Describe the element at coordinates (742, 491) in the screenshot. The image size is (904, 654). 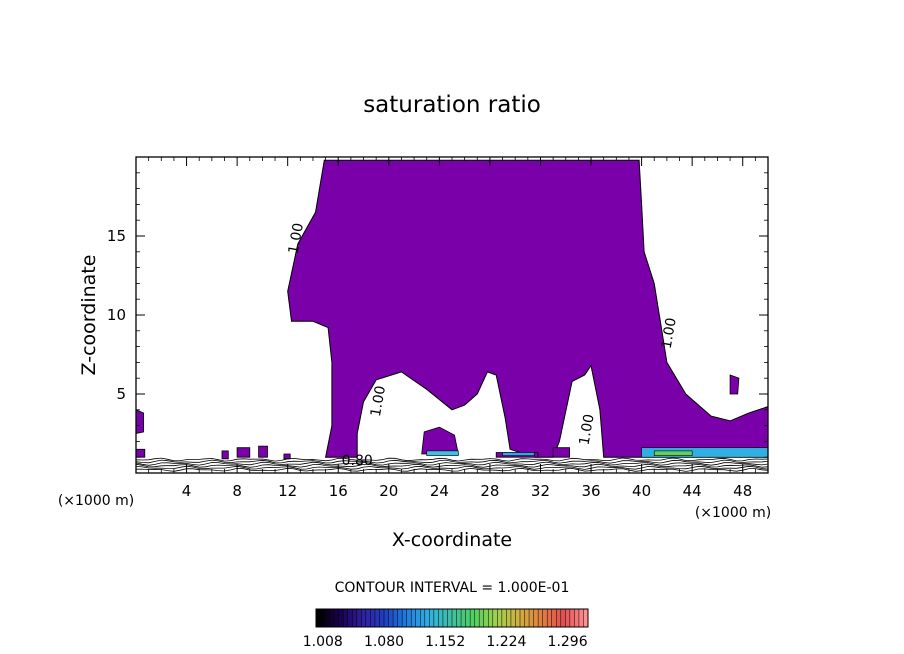
I see `x-tick-label: 48` at that location.